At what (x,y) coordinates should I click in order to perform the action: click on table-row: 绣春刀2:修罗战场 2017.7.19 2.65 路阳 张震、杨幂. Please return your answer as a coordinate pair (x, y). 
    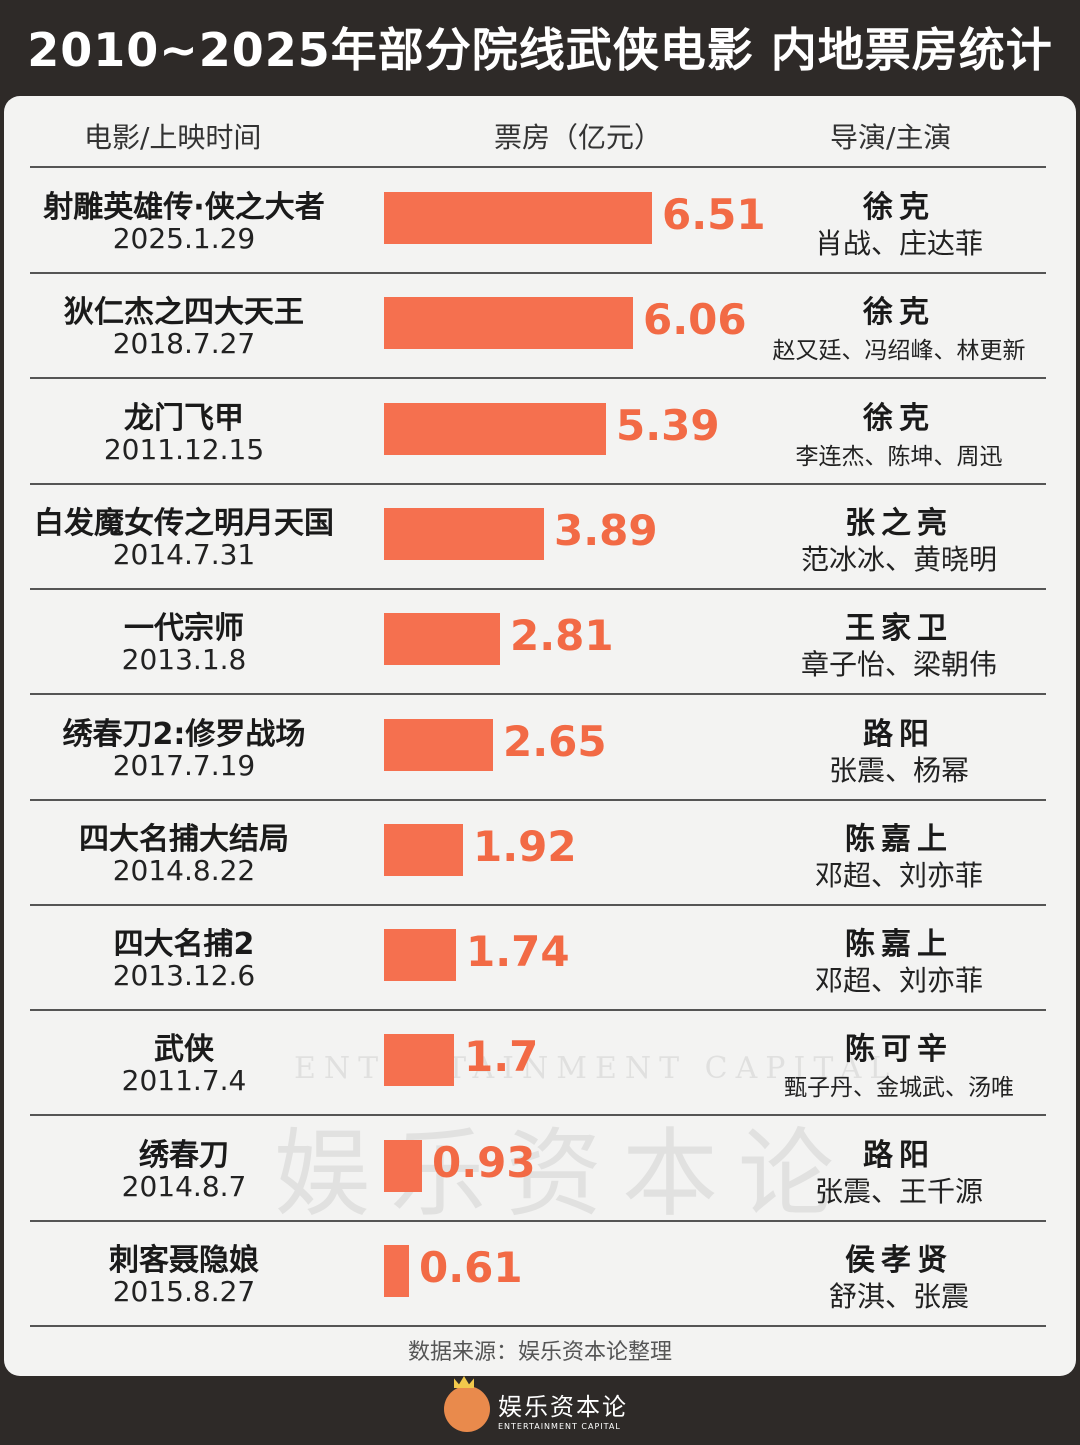
    Looking at the image, I should click on (540, 748).